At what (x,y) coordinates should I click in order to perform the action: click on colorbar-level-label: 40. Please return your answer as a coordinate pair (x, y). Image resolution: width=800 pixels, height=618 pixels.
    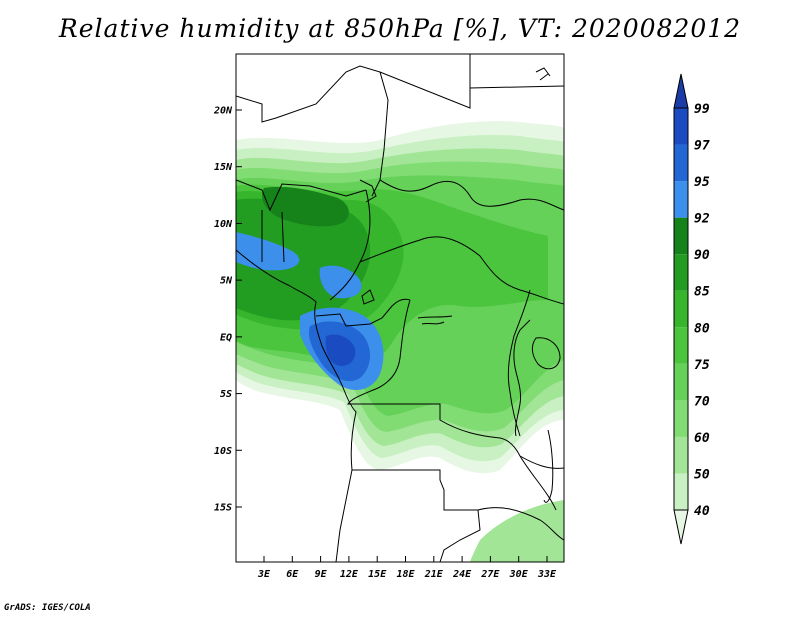
    Looking at the image, I should click on (702, 511).